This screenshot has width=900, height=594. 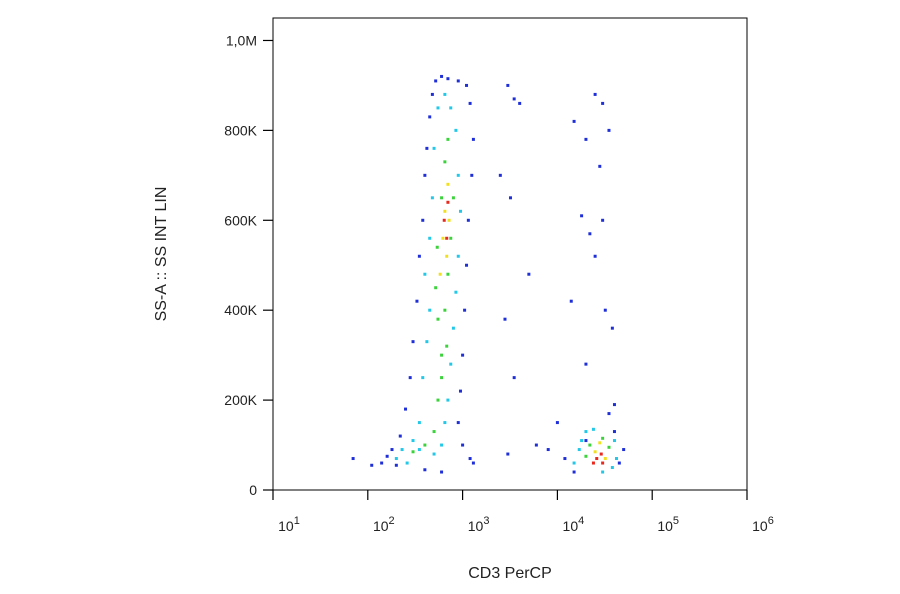 I want to click on y-tick-label: 800K, so click(x=240, y=130).